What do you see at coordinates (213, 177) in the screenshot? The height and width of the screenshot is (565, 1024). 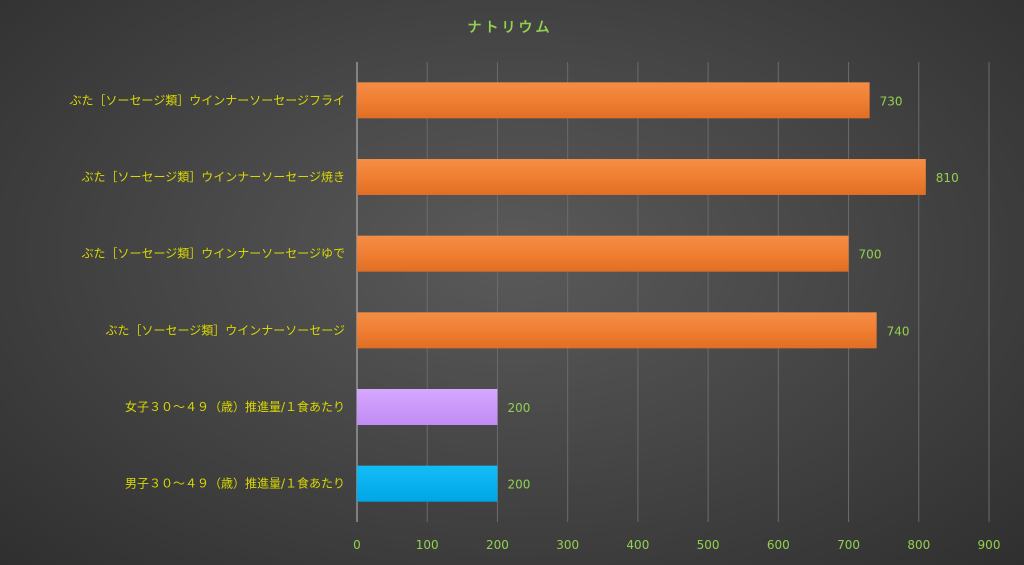 I see `category-label: ぶた［ソーセージ類］ウインナーソーセージ焼き` at bounding box center [213, 177].